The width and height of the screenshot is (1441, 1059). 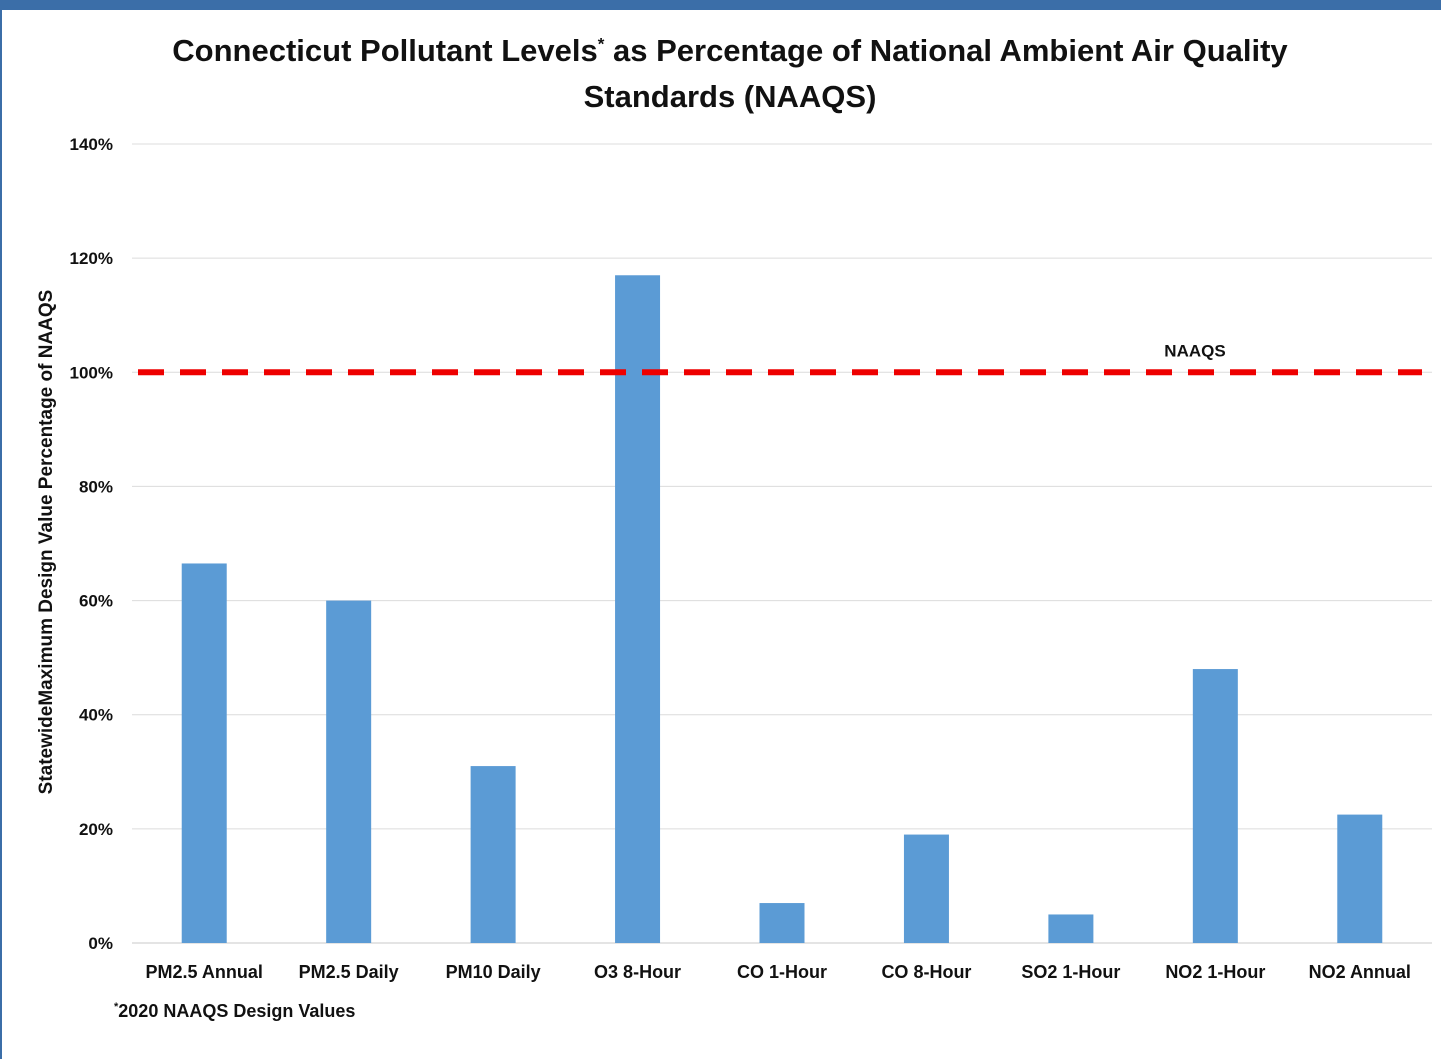 I want to click on footnote: *2020 NAAQS Design Values, so click(x=235, y=1011).